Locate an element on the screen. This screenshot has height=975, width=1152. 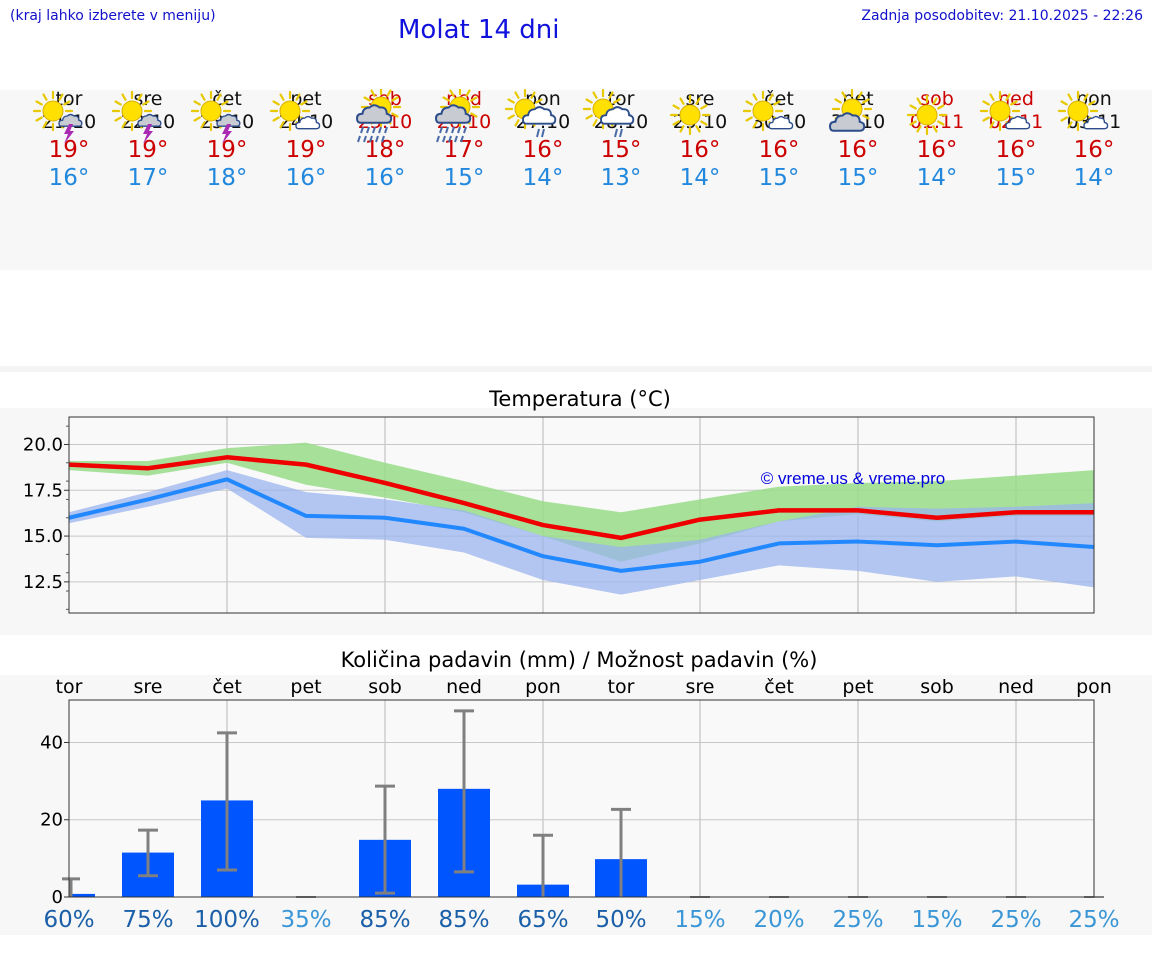
day-name: sre is located at coordinates (148, 99).